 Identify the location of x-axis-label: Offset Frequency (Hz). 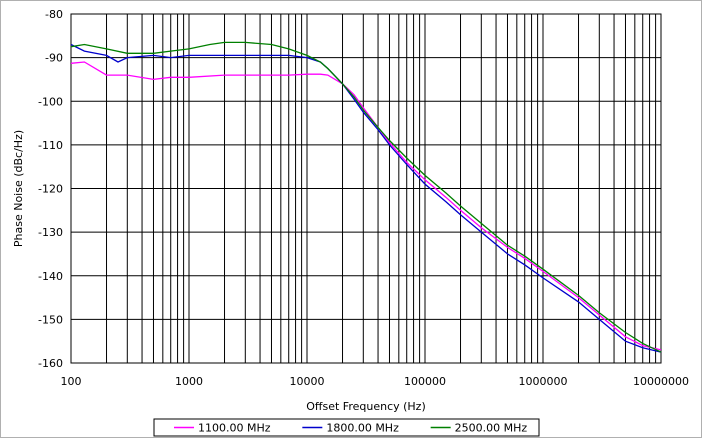
(366, 406).